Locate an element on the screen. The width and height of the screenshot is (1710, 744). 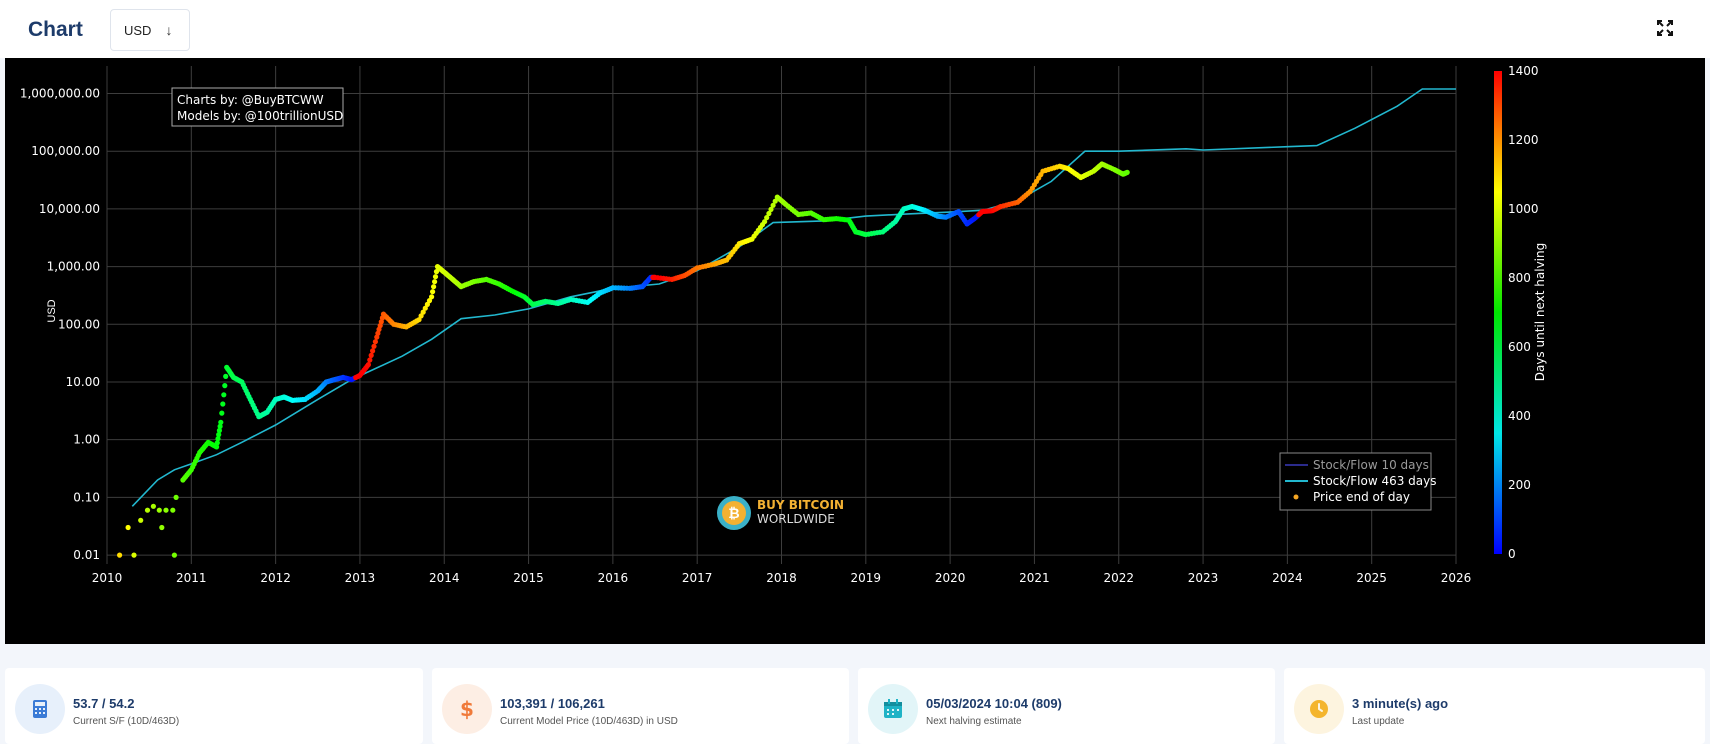
arrow-down-icon: ↓ is located at coordinates (169, 30).